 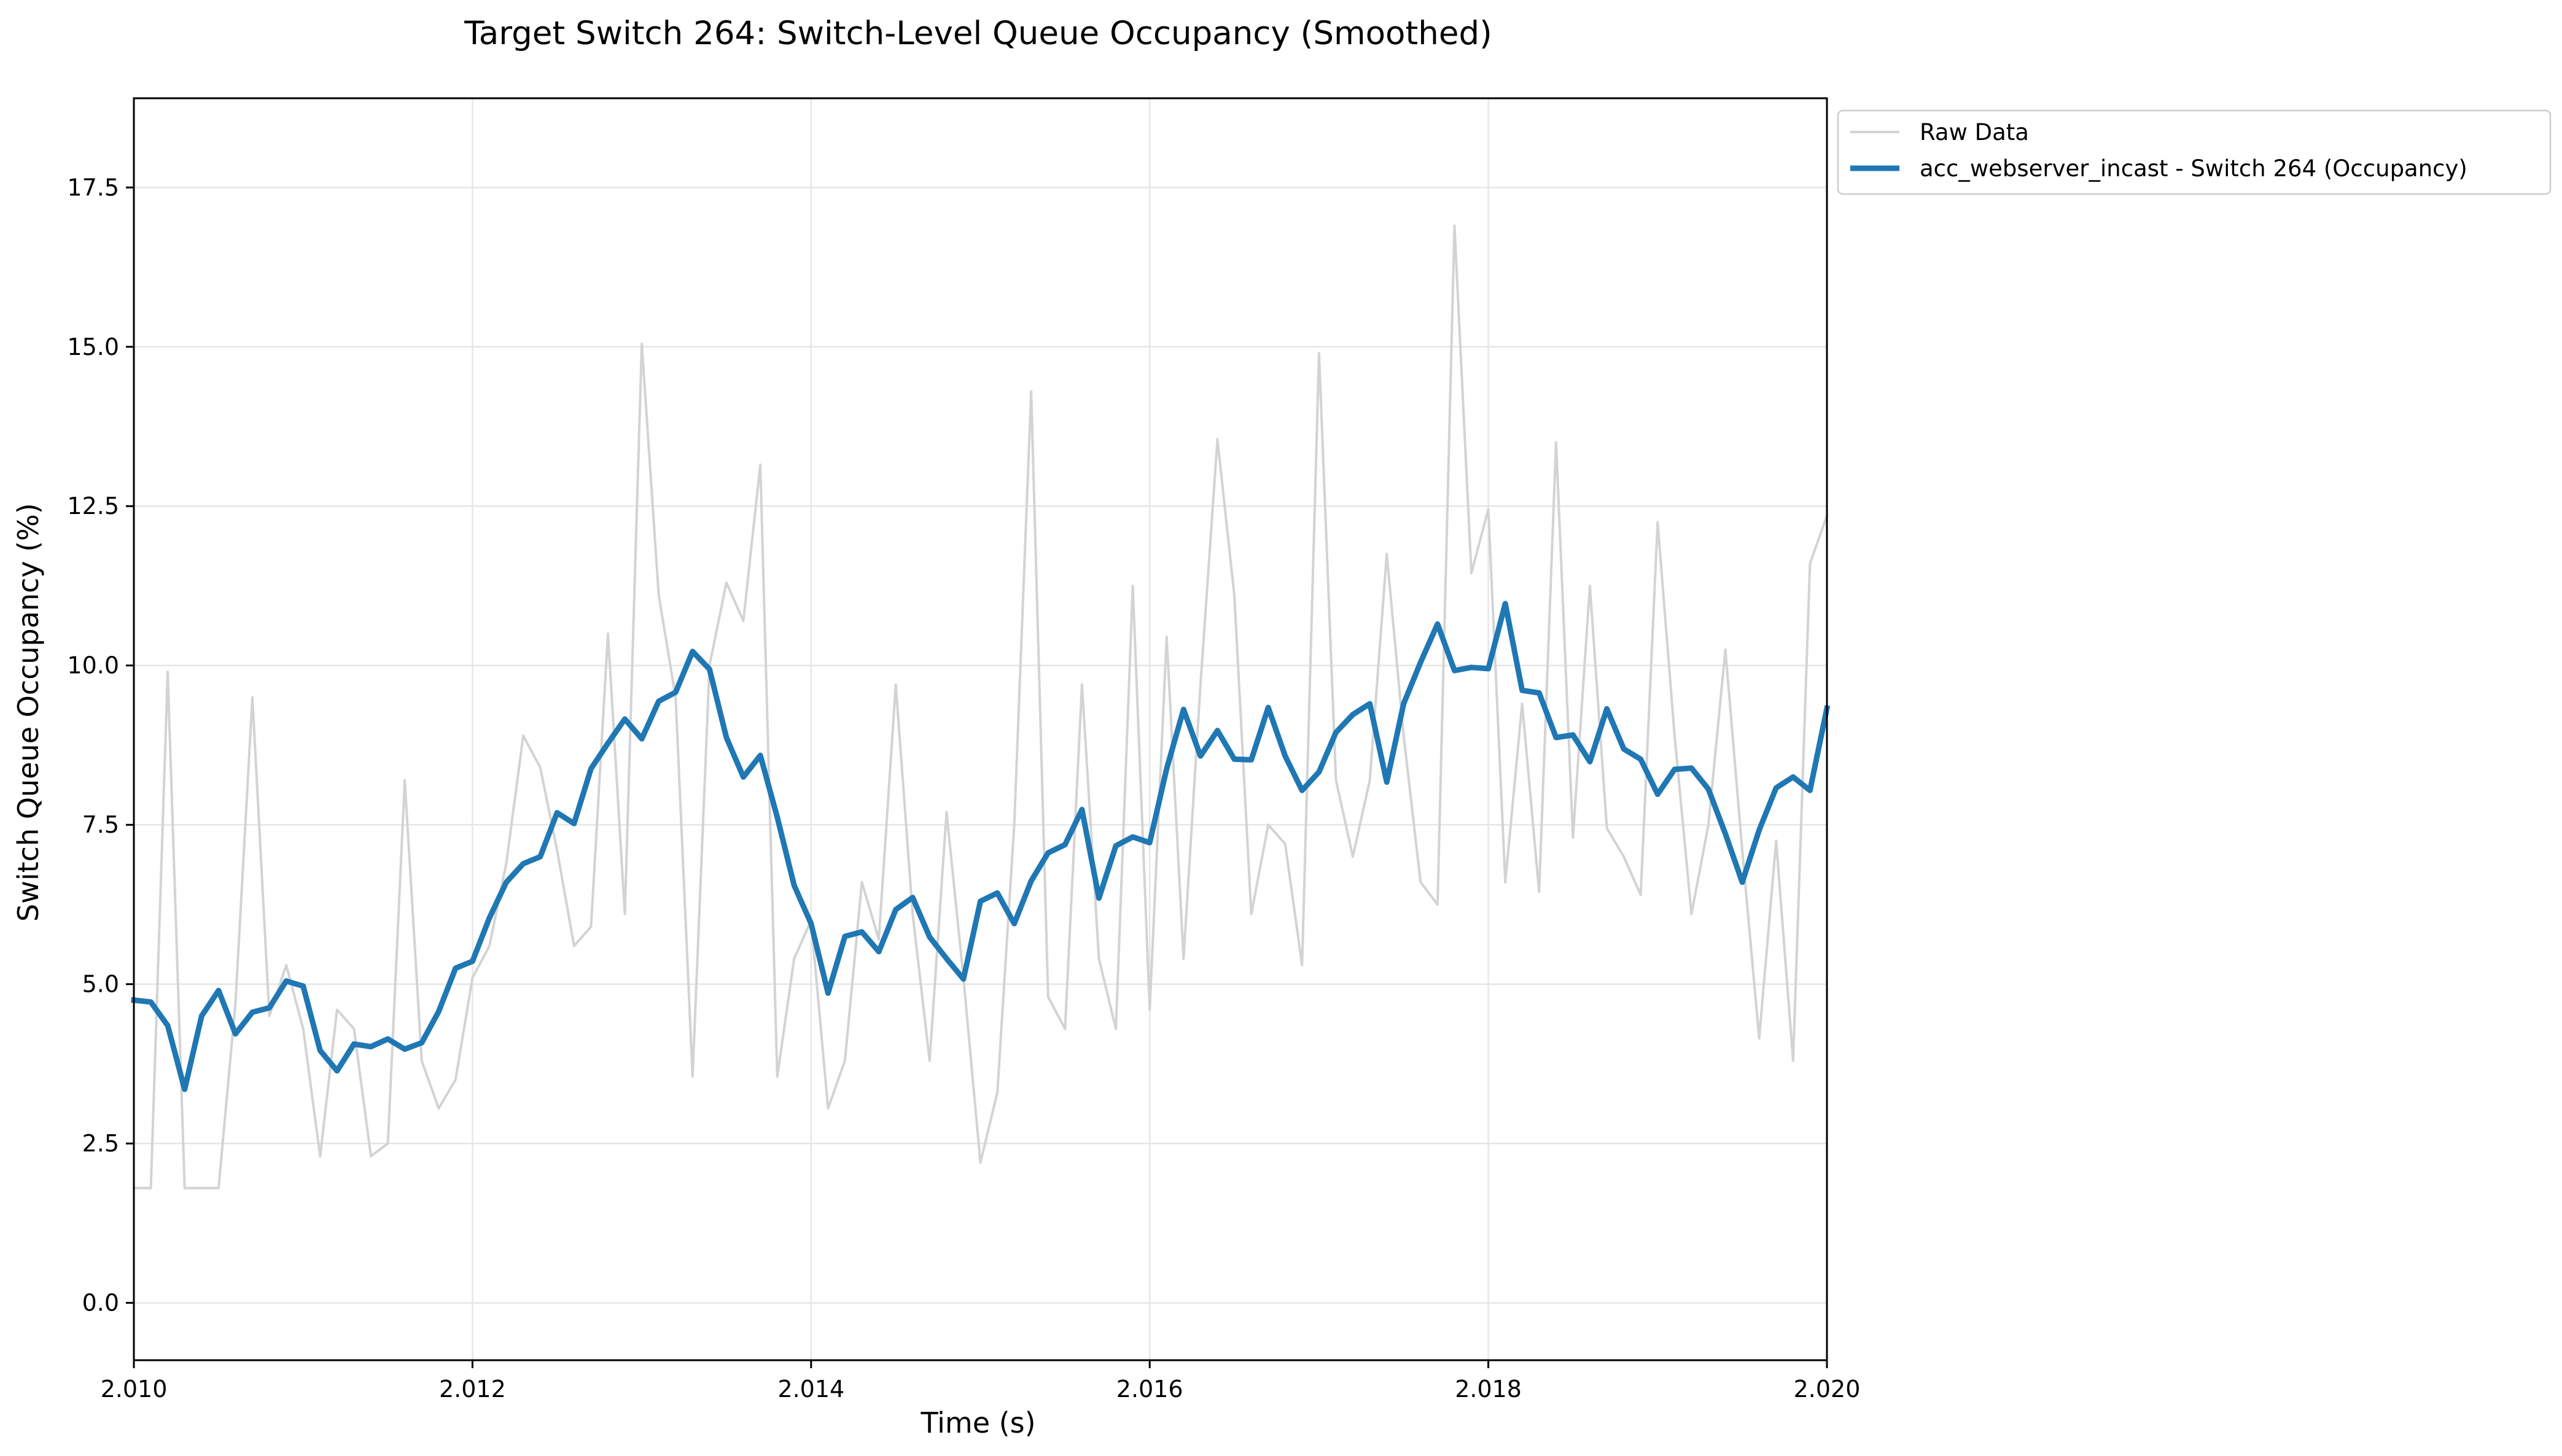 I want to click on x-tick-label: 2.014, so click(x=810, y=1389).